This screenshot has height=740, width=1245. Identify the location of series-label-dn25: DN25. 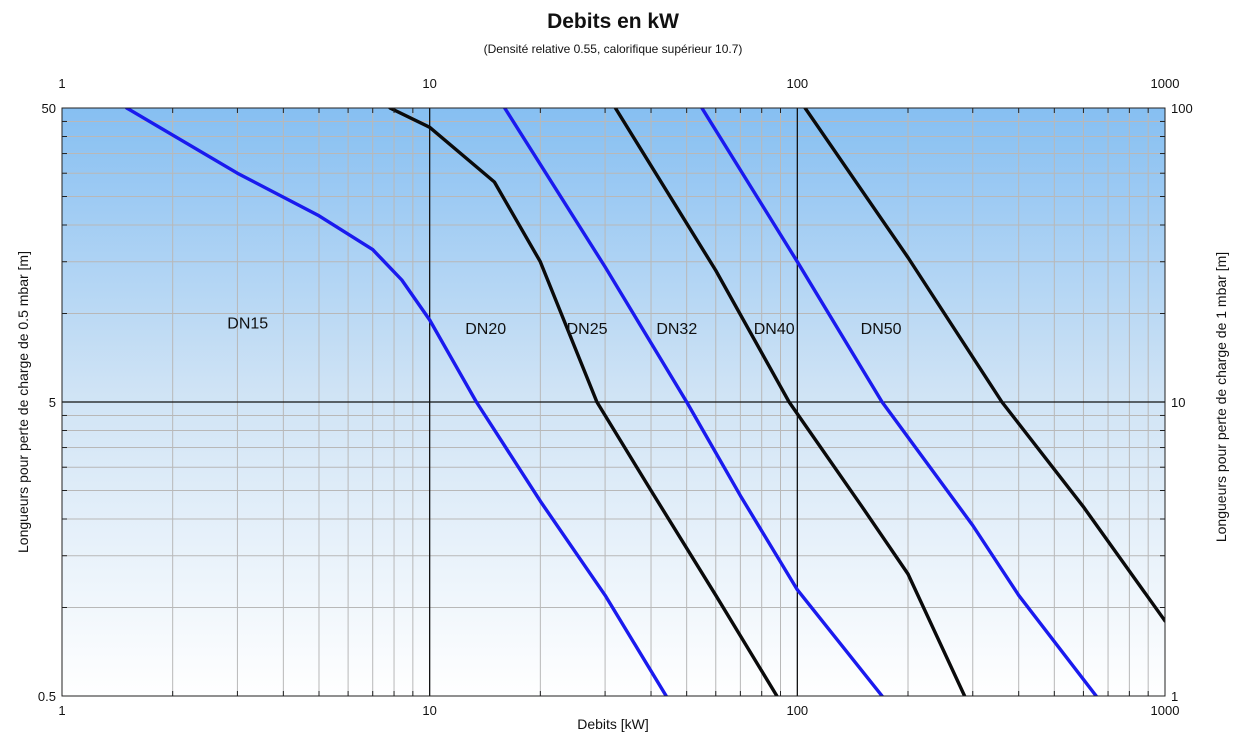
(587, 329).